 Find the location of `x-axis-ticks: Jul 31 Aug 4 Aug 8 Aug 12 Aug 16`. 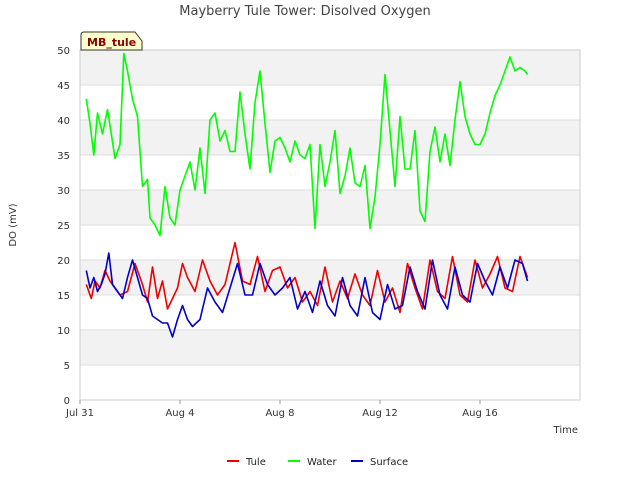

x-axis-ticks: Jul 31 Aug 4 Aug 8 Aug 12 Aug 16 is located at coordinates (281, 409).